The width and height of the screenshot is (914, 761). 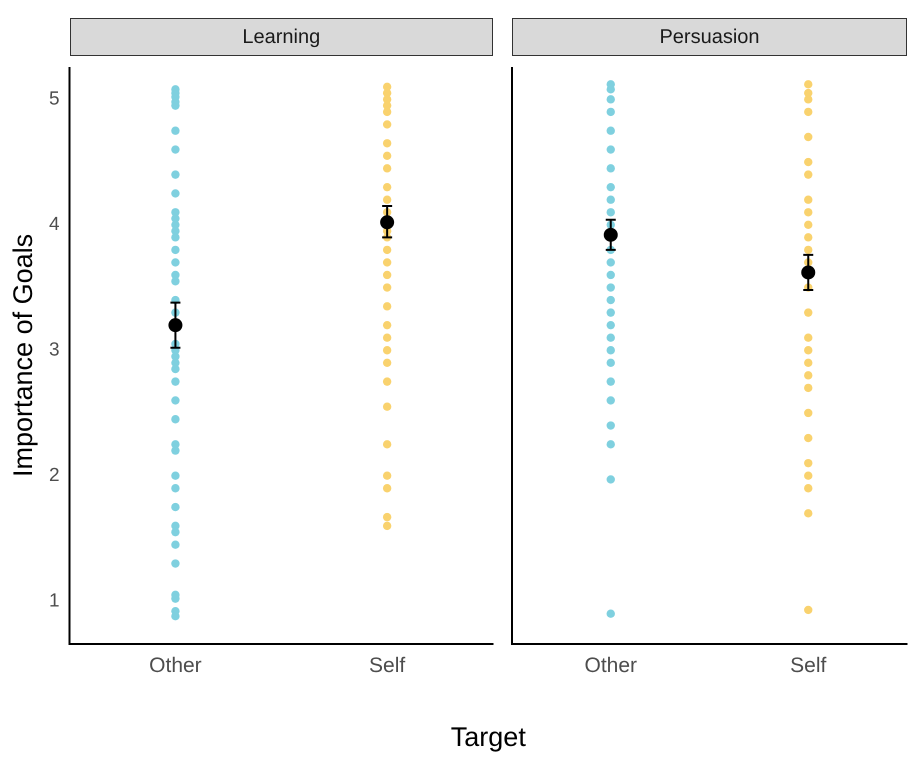 I want to click on chart-title: Learning, so click(x=281, y=37).